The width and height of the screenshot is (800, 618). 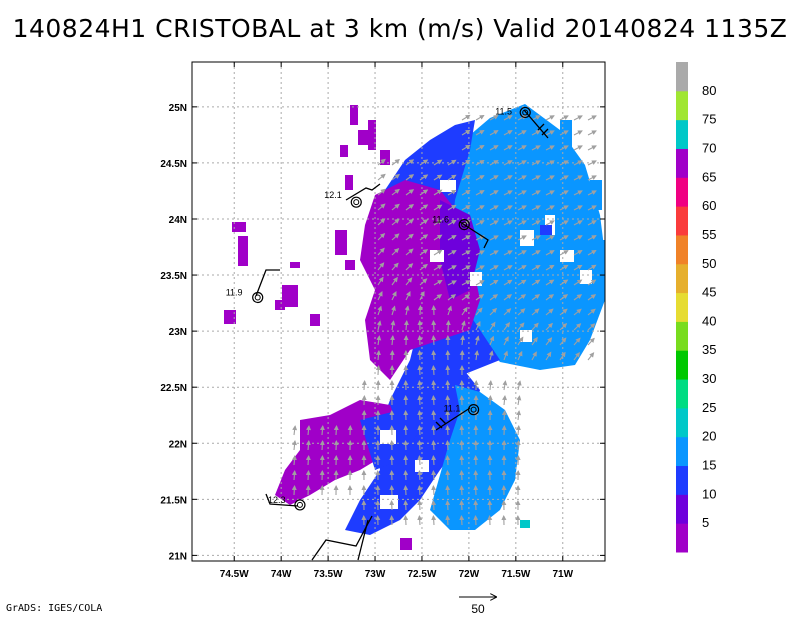 I want to click on lat-tick-label: 24N, so click(x=178, y=220).